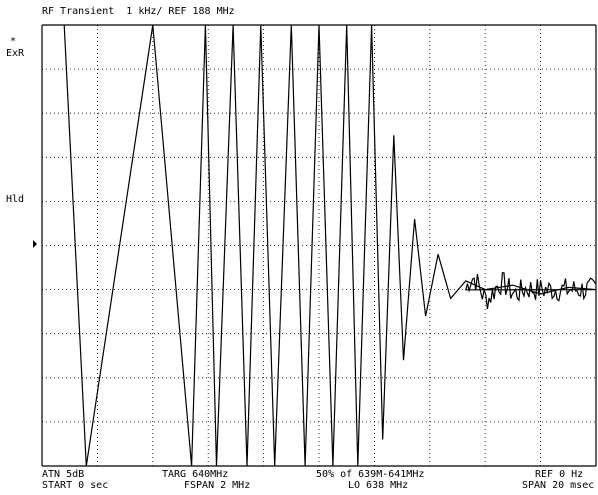 Image resolution: width=598 pixels, height=495 pixels. What do you see at coordinates (217, 485) in the screenshot?
I see `frequency-span-readout: FSPAN 2 MHz` at bounding box center [217, 485].